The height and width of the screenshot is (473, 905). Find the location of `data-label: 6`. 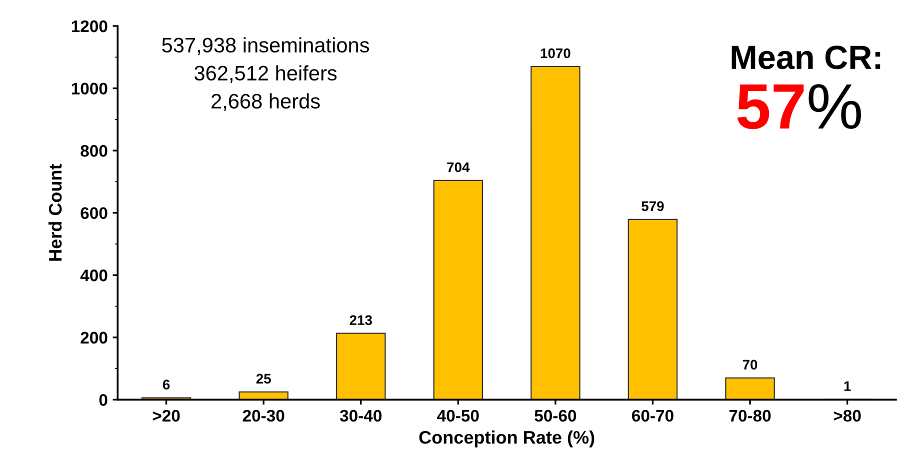

data-label: 6 is located at coordinates (166, 385).